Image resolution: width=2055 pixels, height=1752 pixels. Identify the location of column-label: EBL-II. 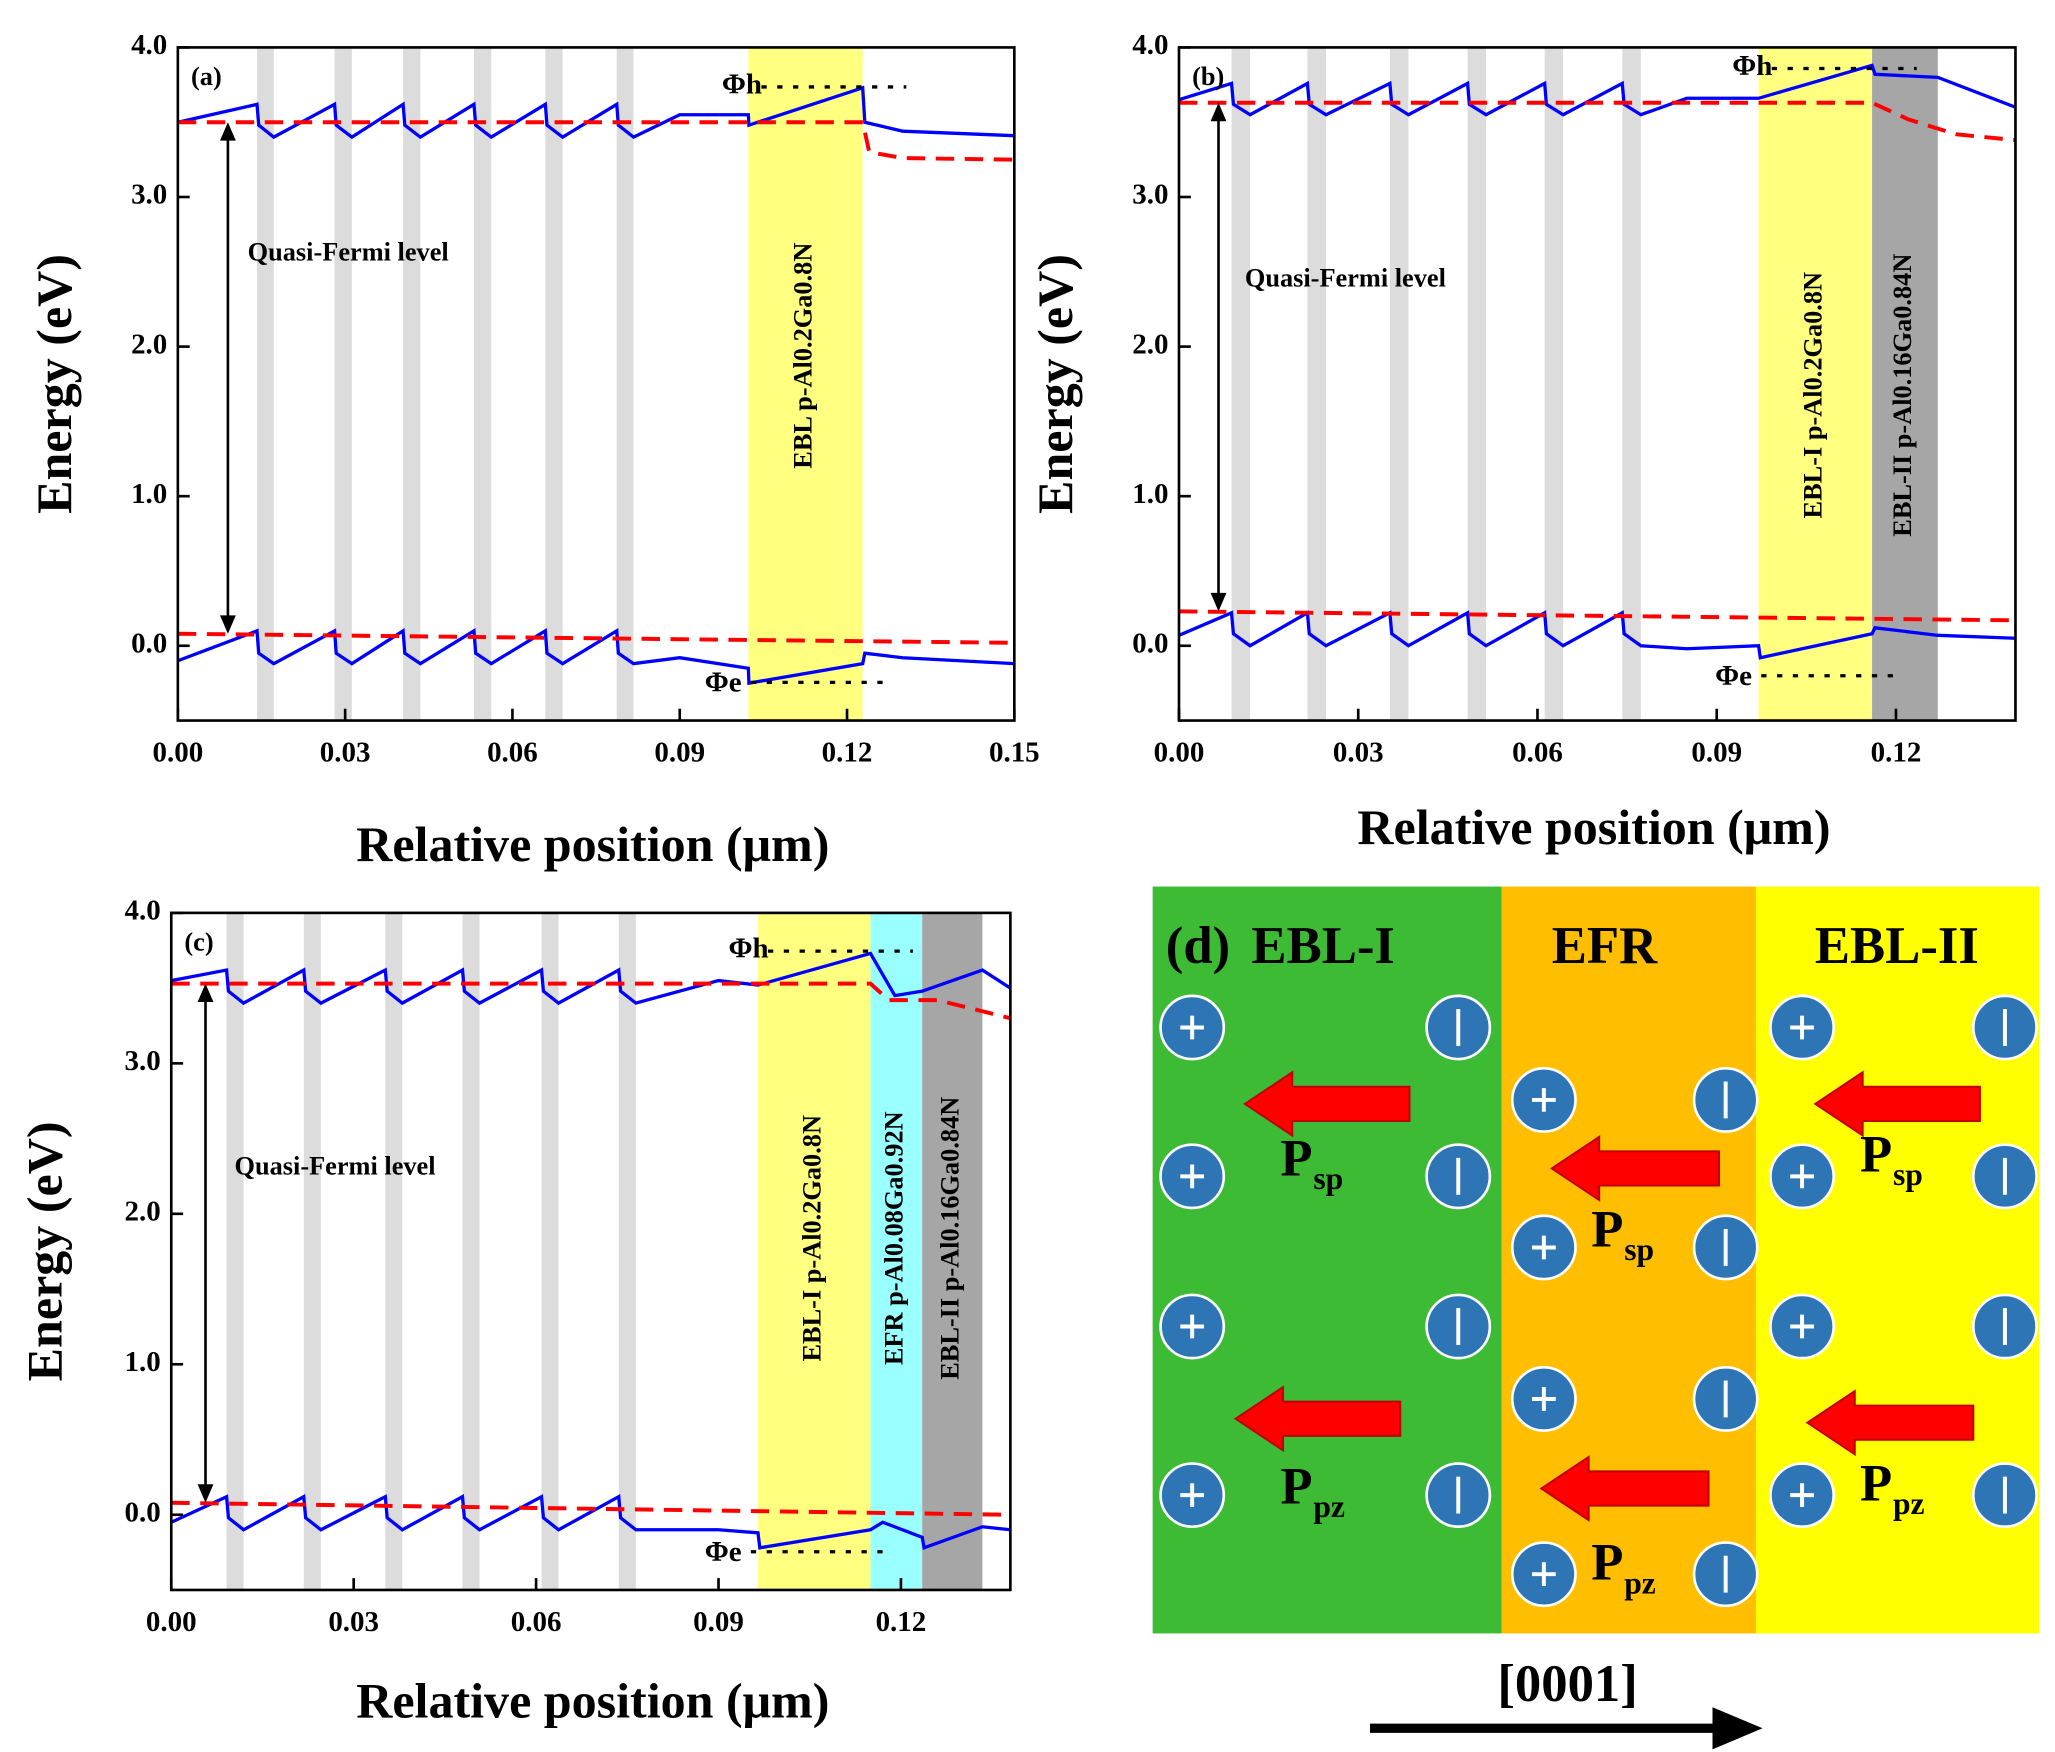
(1897, 946).